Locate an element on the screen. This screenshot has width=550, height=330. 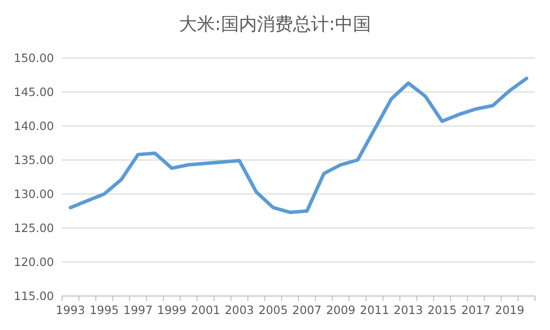
chart-title: 大米:国内消费总计:中国 is located at coordinates (275, 24).